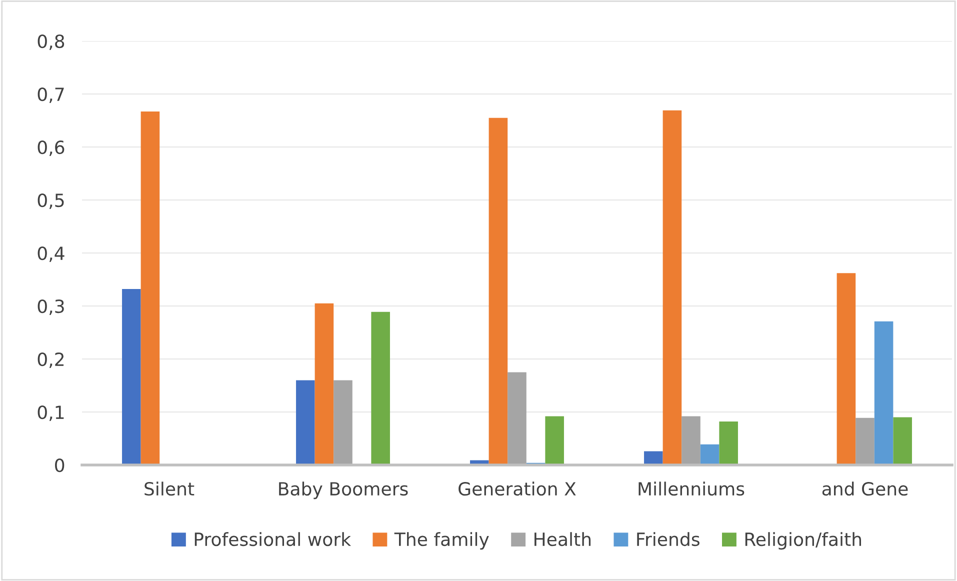 This screenshot has width=957, height=581. I want to click on y-tick-label: 0,2, so click(51, 360).